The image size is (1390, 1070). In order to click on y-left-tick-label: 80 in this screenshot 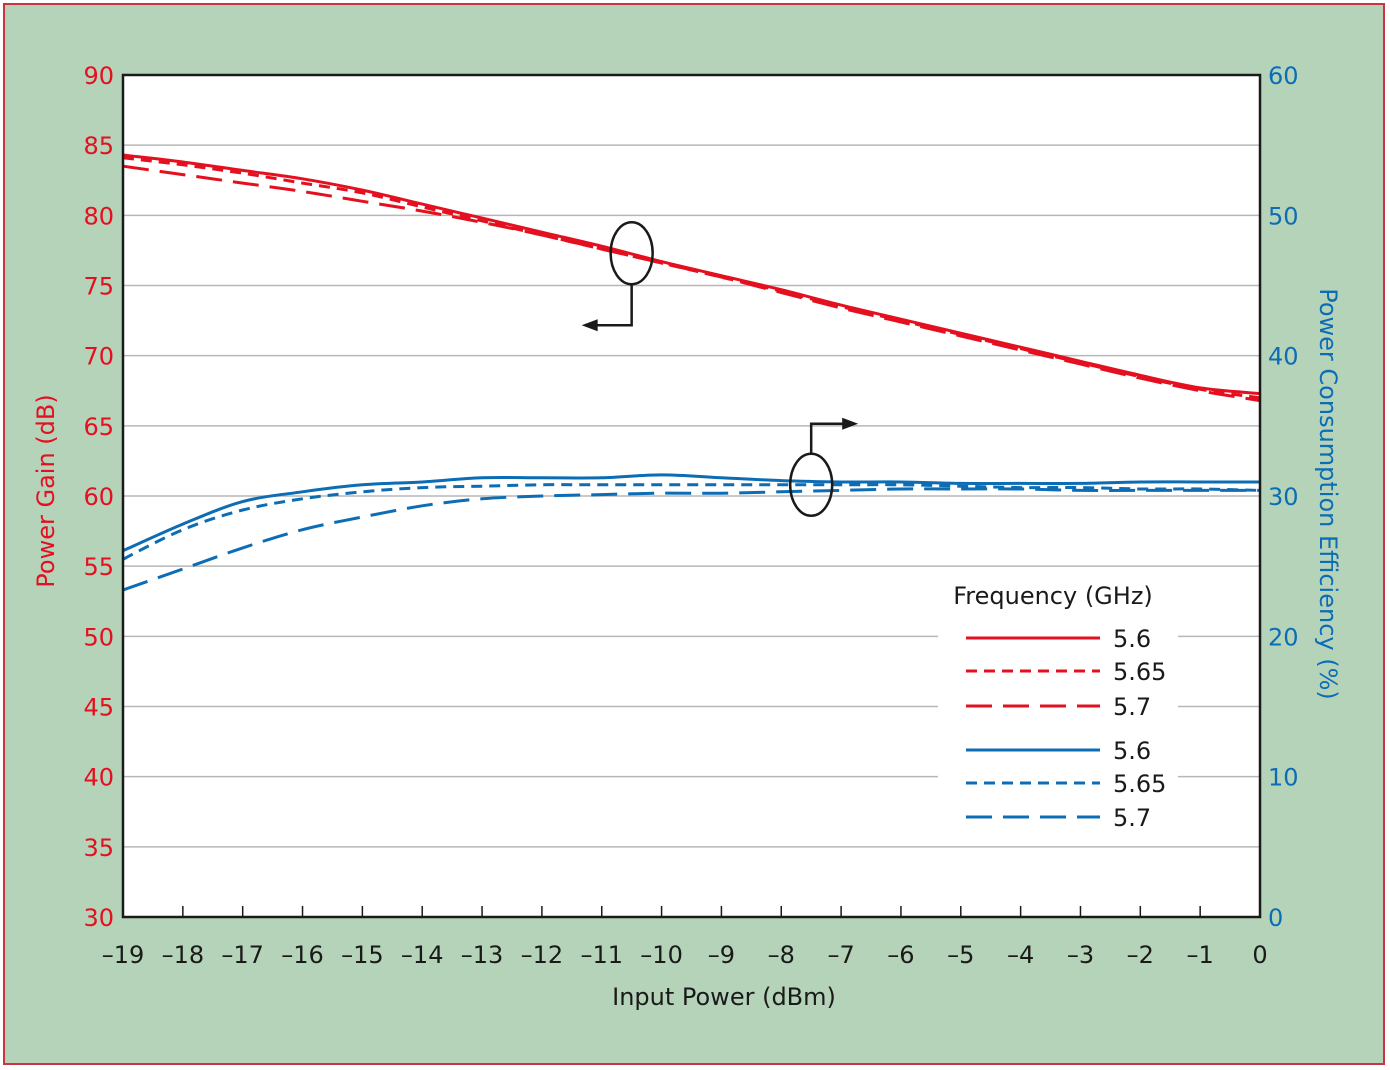, I will do `click(98, 216)`.